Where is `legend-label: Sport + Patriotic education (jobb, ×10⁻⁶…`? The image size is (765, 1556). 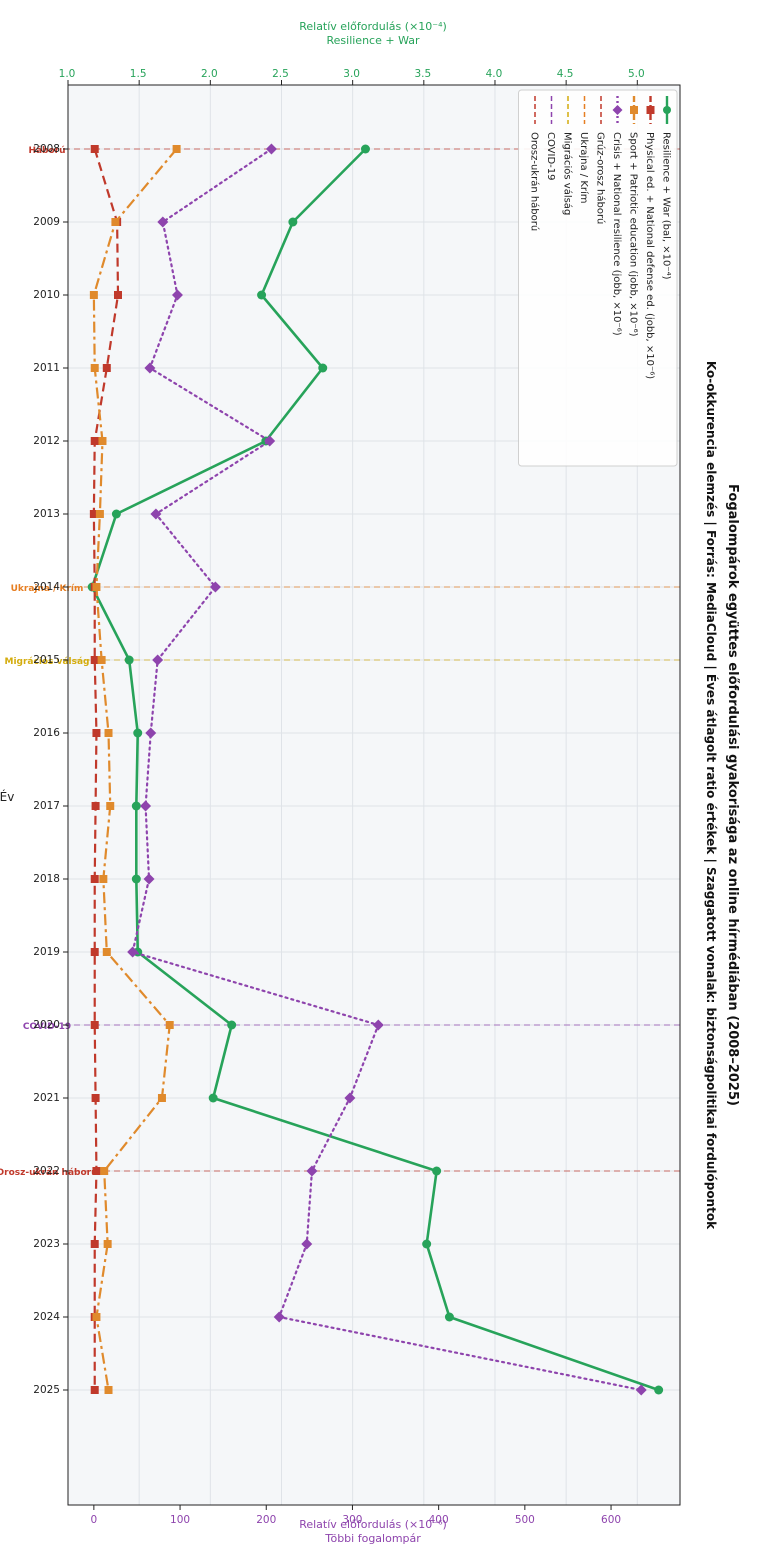 legend-label: Sport + Patriotic education (jobb, ×10⁻⁶… is located at coordinates (633, 234).